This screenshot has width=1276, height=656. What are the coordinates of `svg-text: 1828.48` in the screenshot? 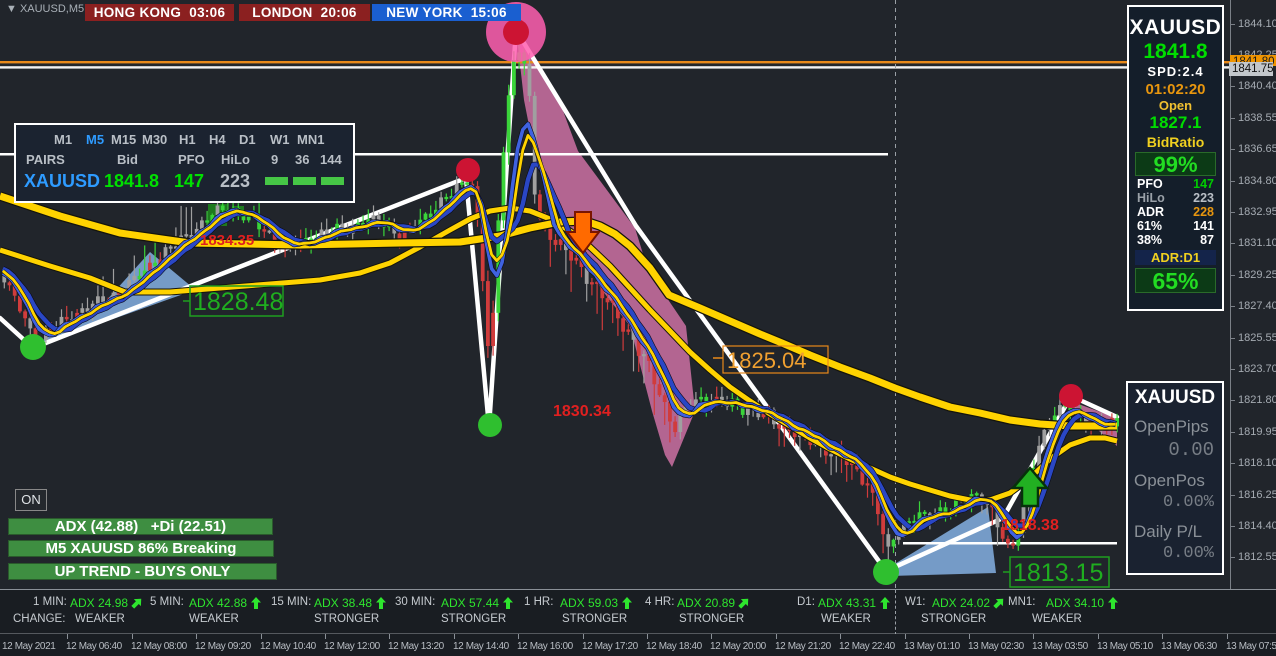 It's located at (238, 302).